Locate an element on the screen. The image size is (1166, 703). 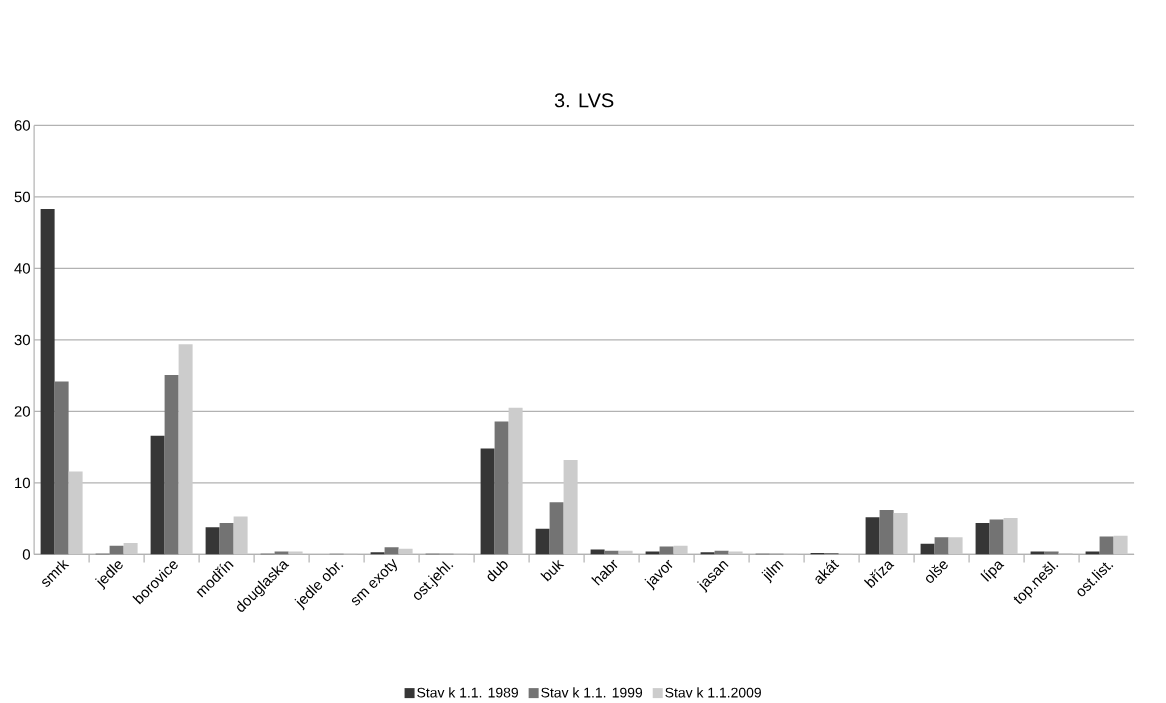
y-tick-label: 20 is located at coordinates (22, 411).